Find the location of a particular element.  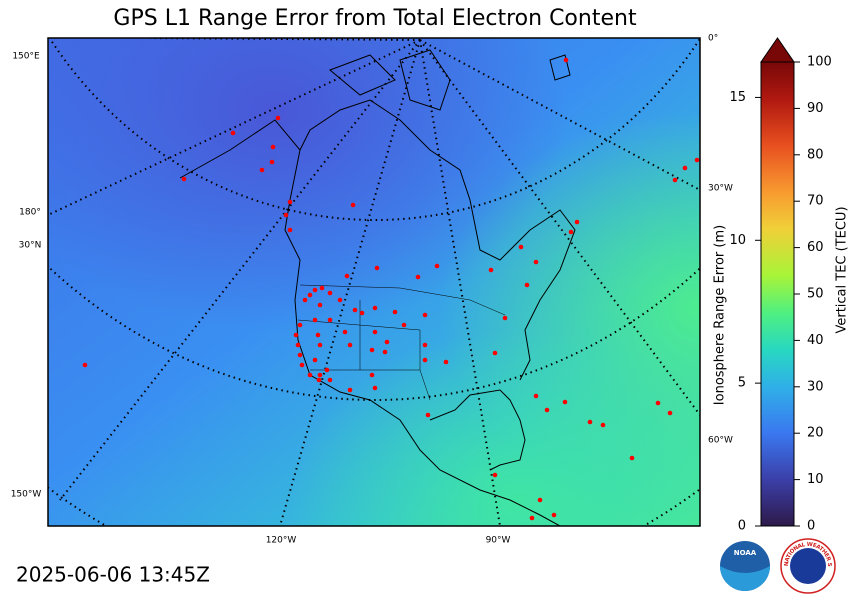

lon-label: 120°W is located at coordinates (281, 541).